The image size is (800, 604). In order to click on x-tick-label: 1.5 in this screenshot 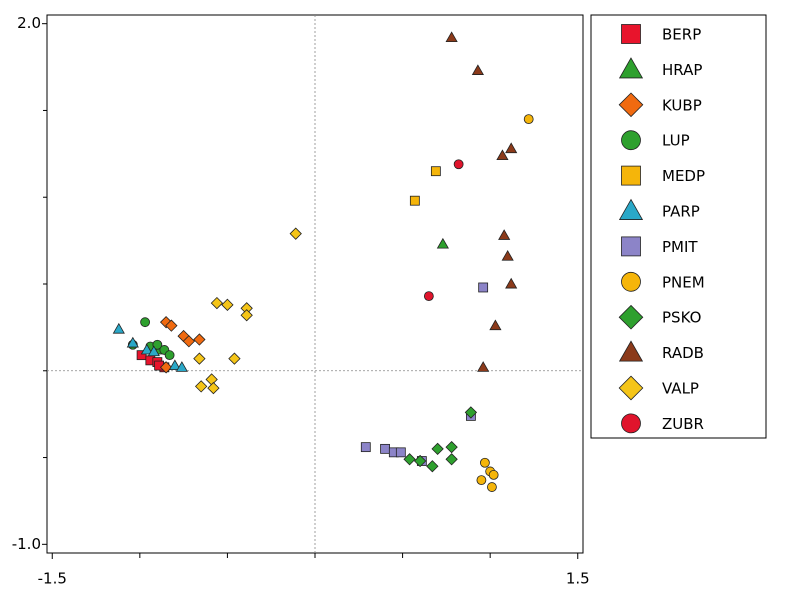, I will do `click(578, 579)`.